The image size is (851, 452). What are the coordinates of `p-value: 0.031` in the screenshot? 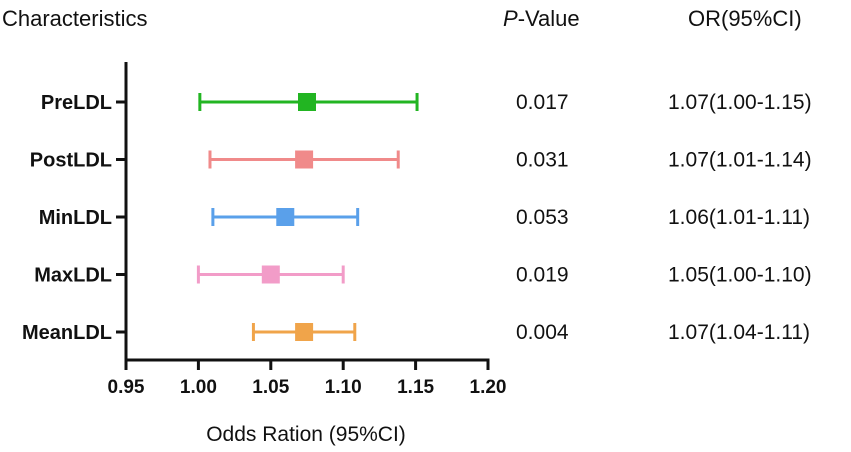 It's located at (542, 160).